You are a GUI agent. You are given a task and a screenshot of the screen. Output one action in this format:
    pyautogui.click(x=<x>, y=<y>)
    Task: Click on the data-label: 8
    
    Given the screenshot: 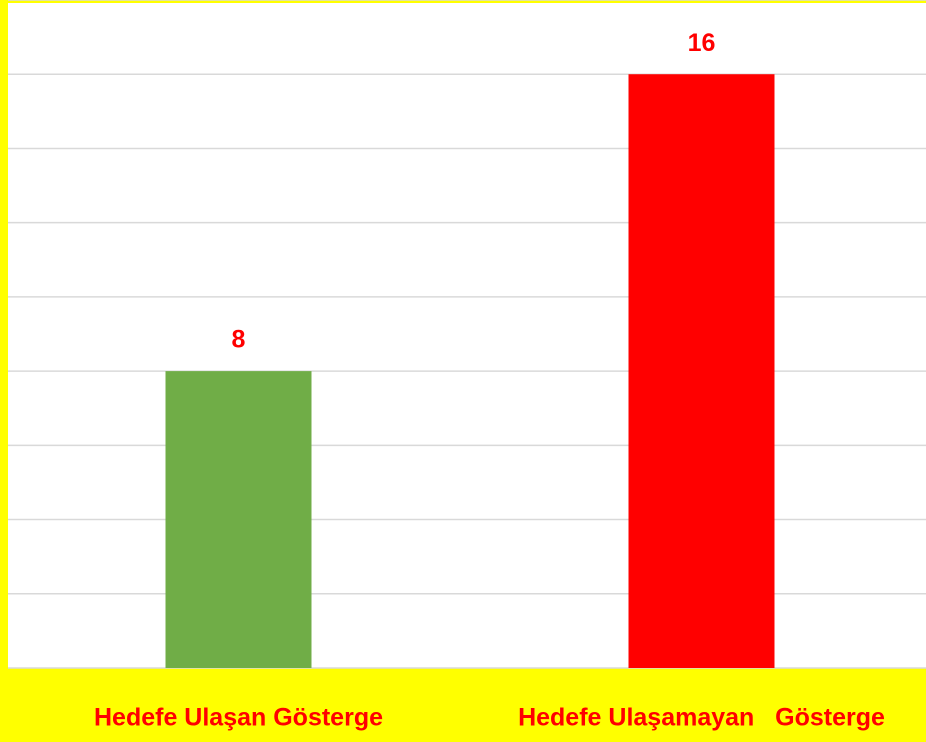 What is the action you would take?
    pyautogui.click(x=239, y=340)
    